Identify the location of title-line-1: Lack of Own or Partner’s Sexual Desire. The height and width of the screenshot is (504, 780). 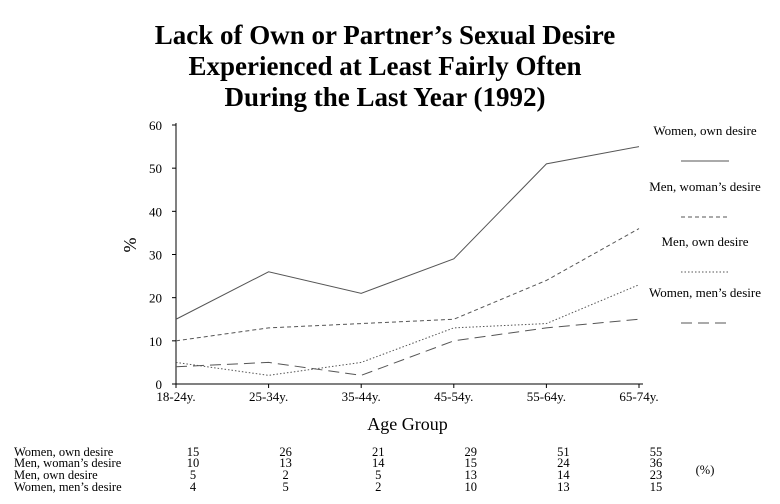
(385, 35).